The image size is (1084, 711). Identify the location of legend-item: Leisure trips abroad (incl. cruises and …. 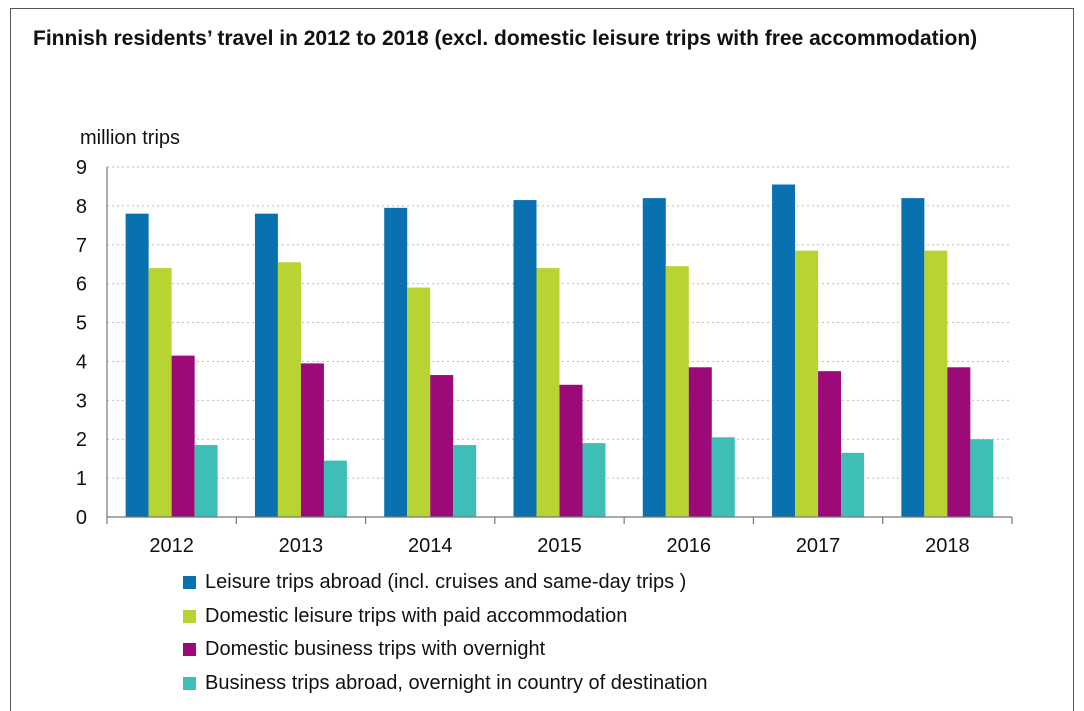
(445, 583).